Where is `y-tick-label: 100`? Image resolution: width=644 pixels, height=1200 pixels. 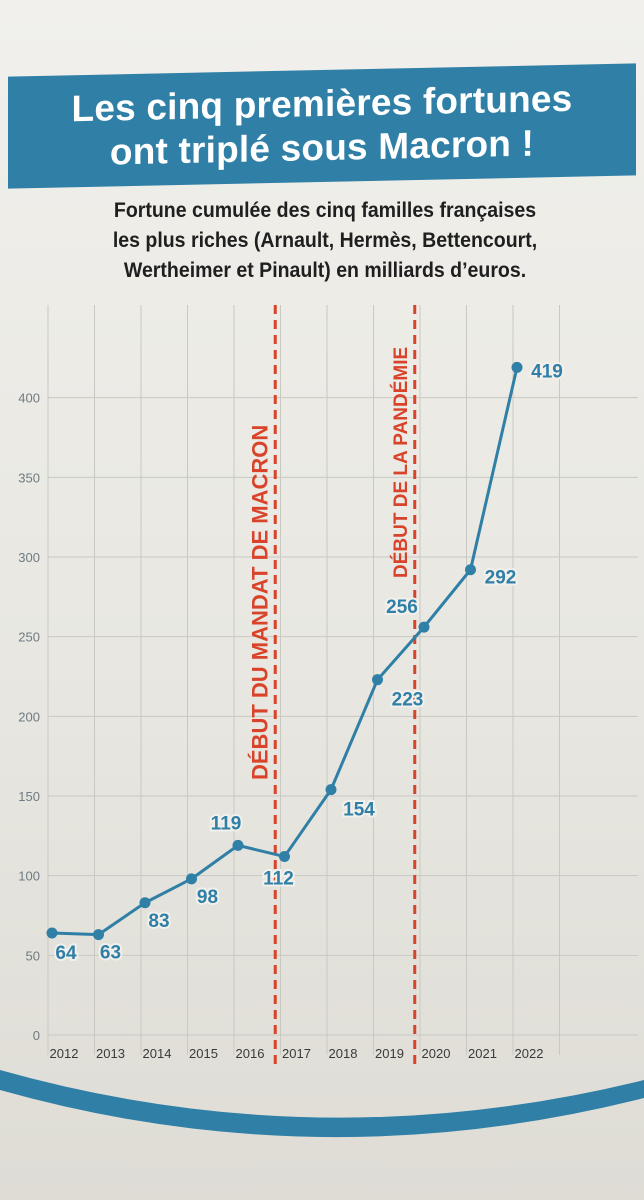 y-tick-label: 100 is located at coordinates (29, 876).